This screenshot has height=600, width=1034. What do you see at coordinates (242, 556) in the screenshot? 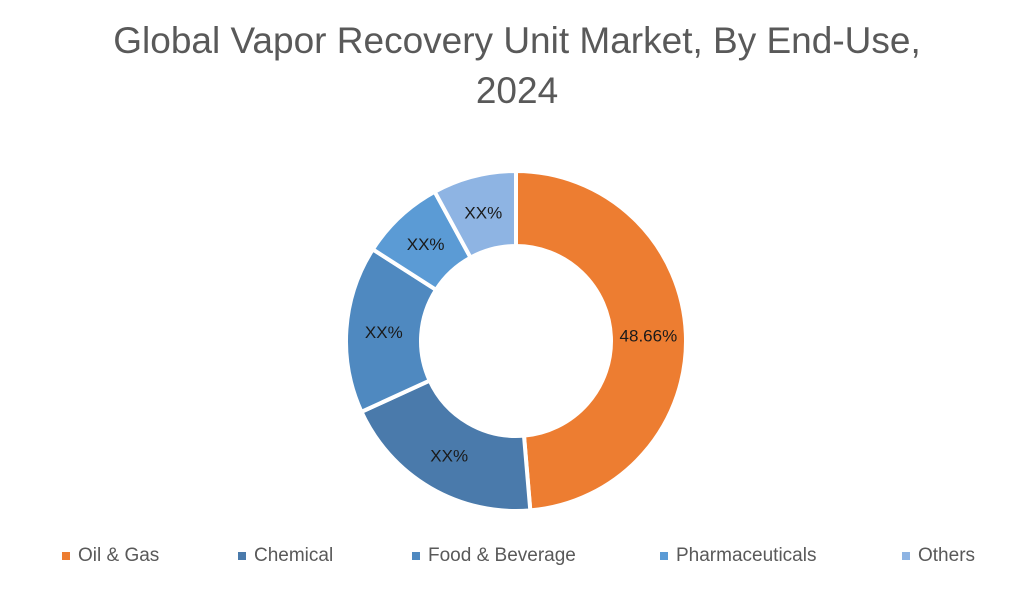
I see `legend-swatch-chemical` at bounding box center [242, 556].